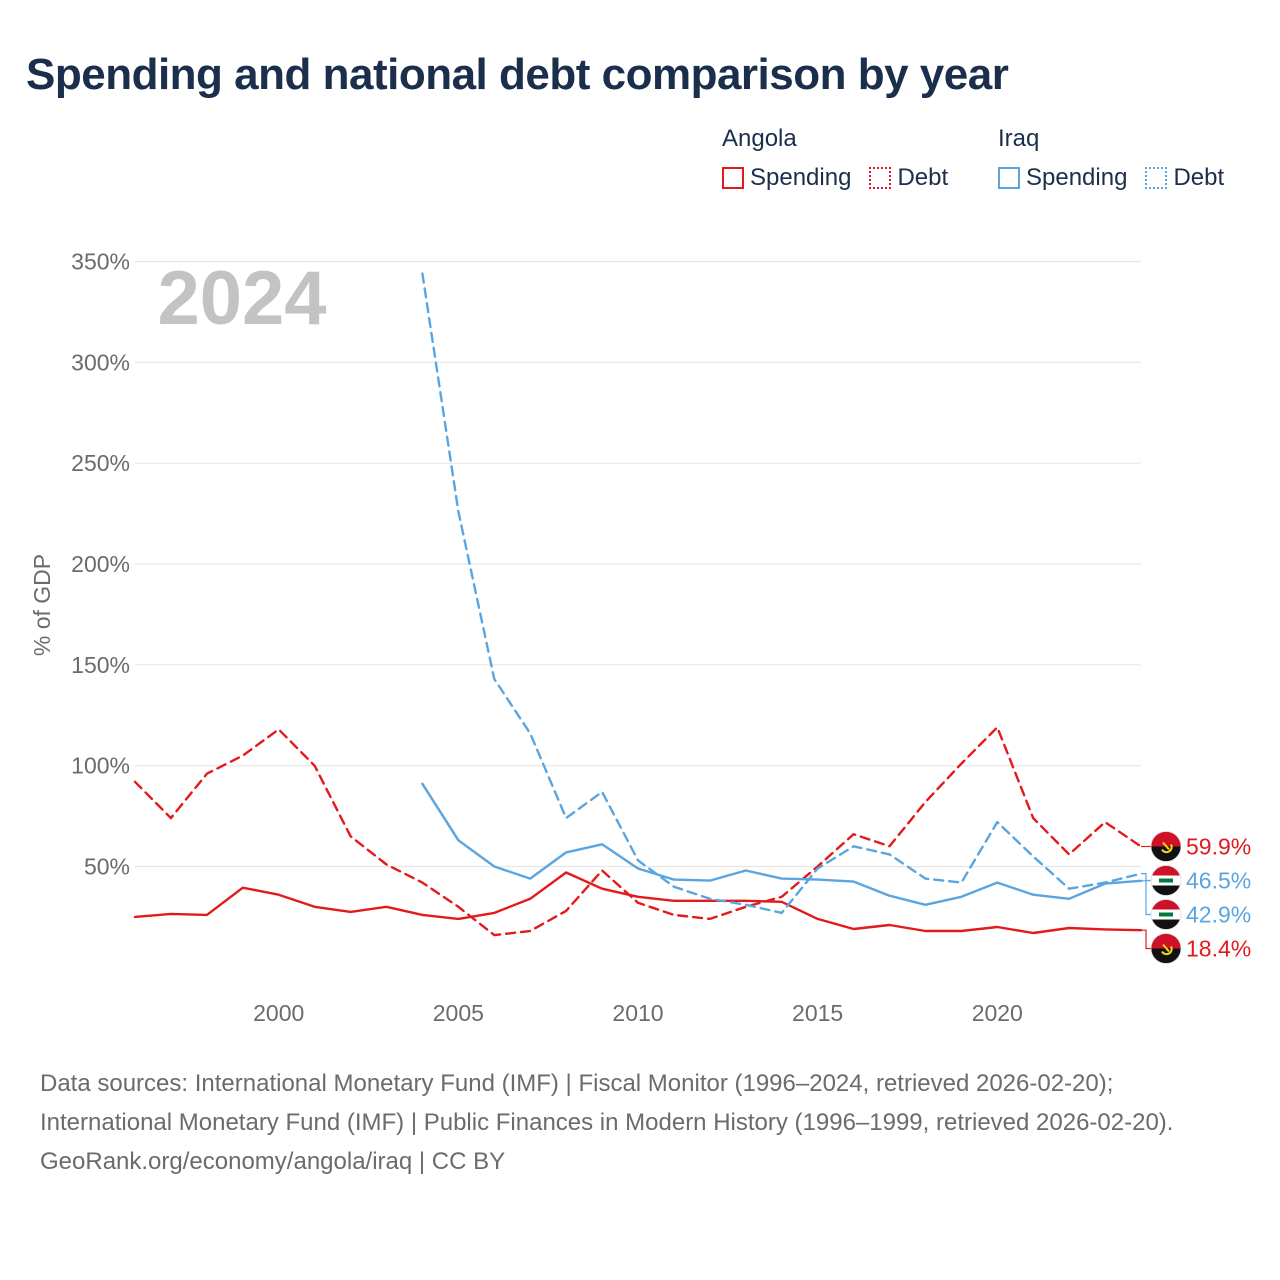 This screenshot has height=1280, width=1280. What do you see at coordinates (1120, 161) in the screenshot?
I see `legend-group-iraq: Iraq Spending Debt` at bounding box center [1120, 161].